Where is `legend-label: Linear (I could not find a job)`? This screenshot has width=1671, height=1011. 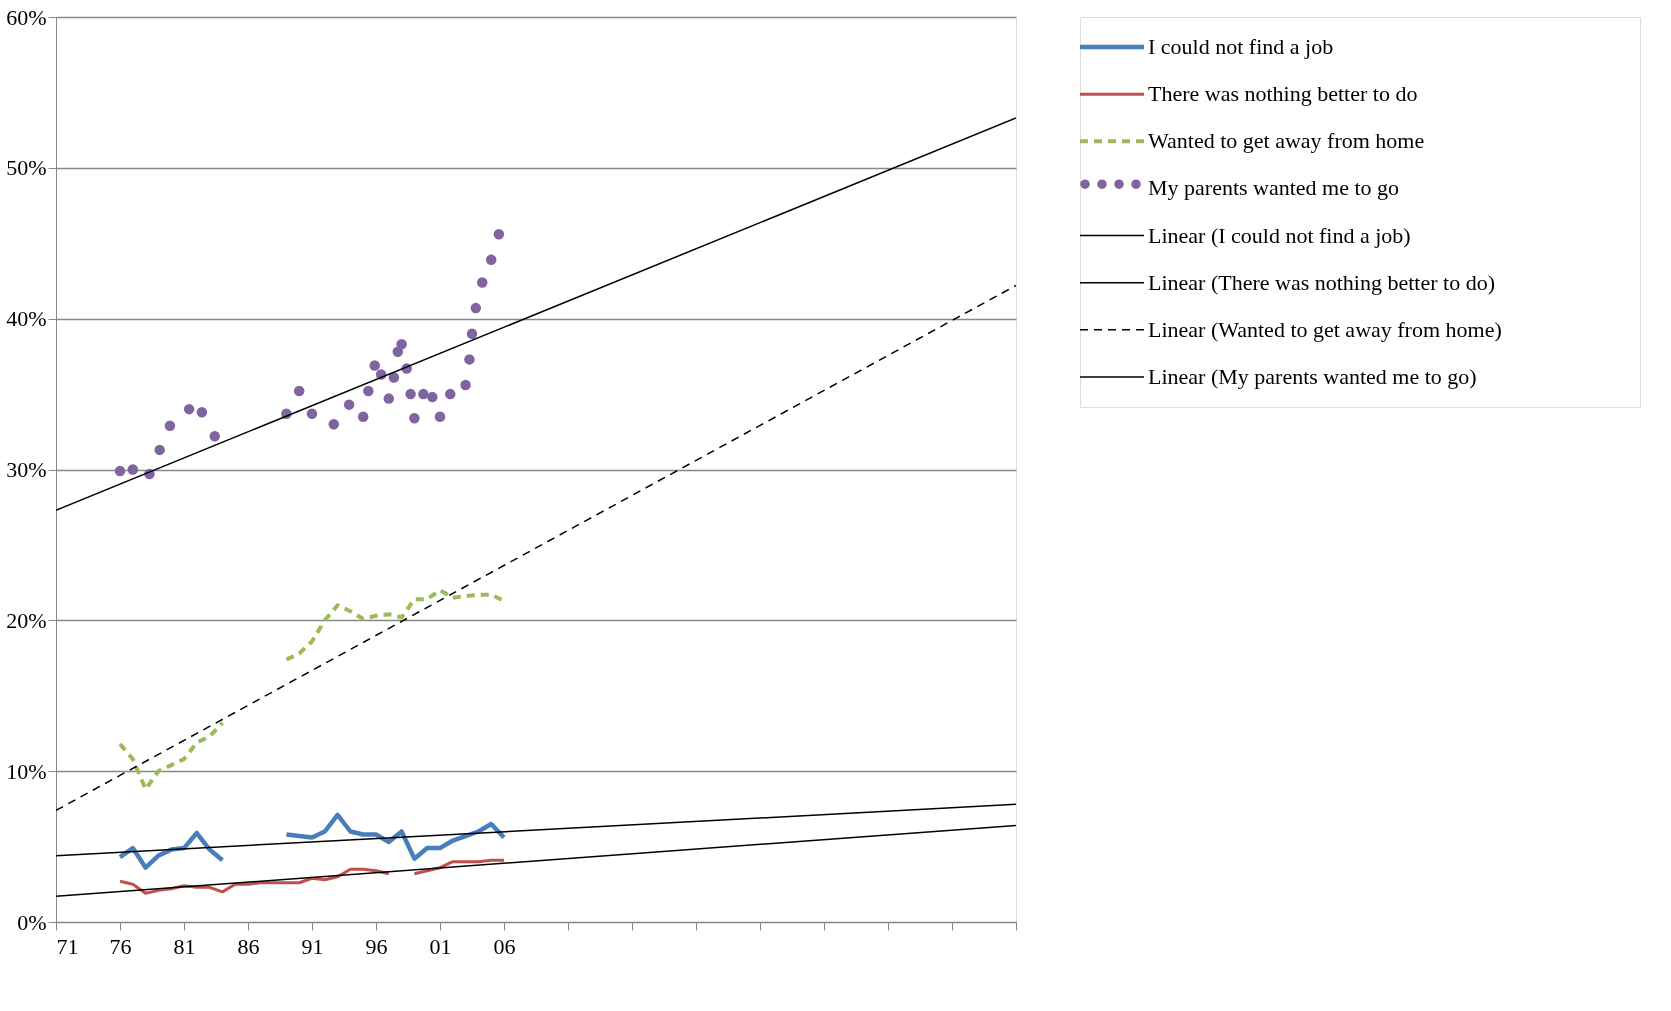 legend-label: Linear (I could not find a job) is located at coordinates (1279, 235).